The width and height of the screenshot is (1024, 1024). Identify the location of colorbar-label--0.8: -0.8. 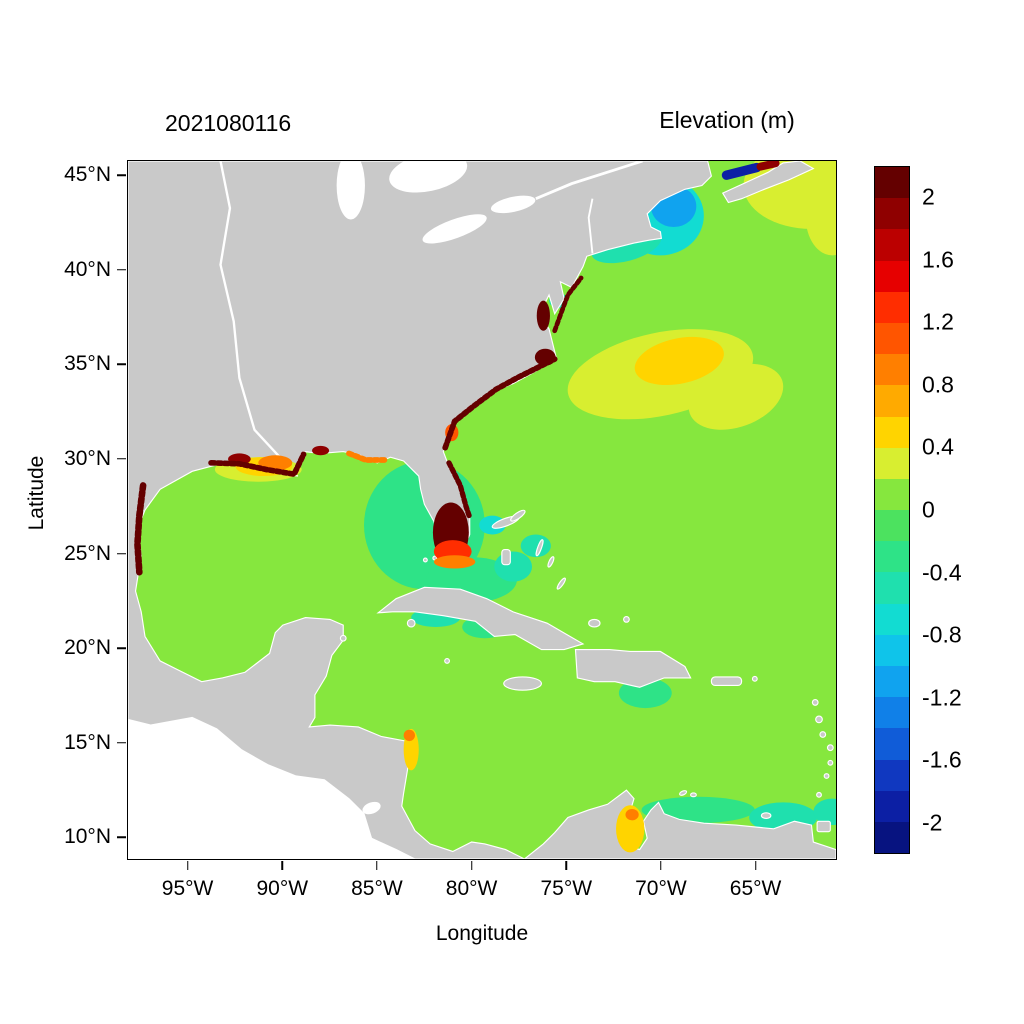
(942, 634).